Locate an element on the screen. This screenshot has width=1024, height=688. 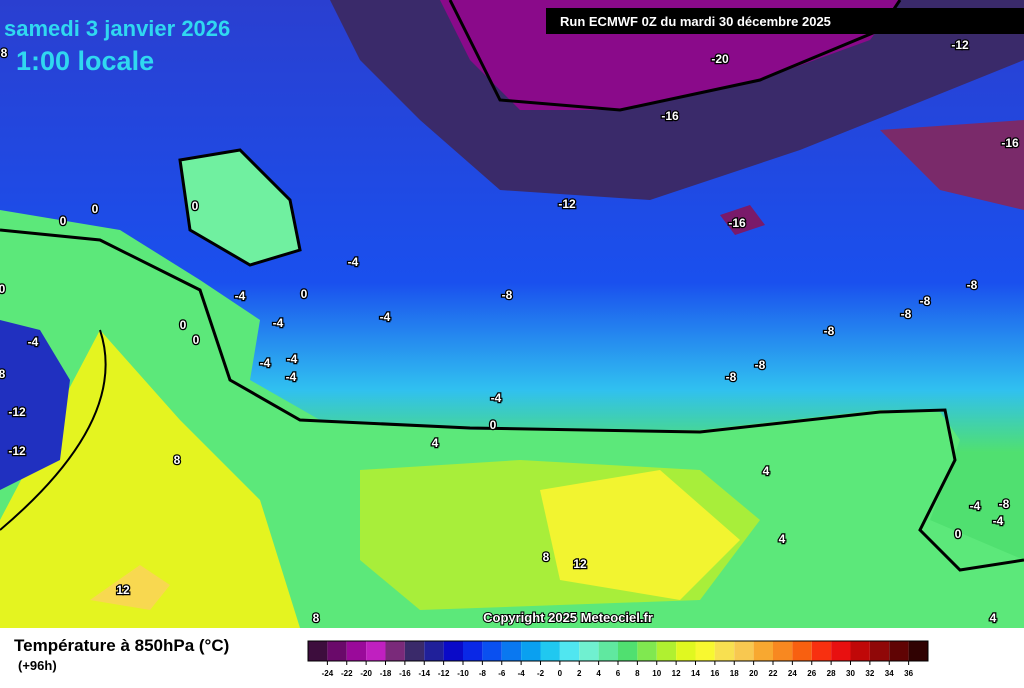
tick-label: 0 is located at coordinates (560, 673).